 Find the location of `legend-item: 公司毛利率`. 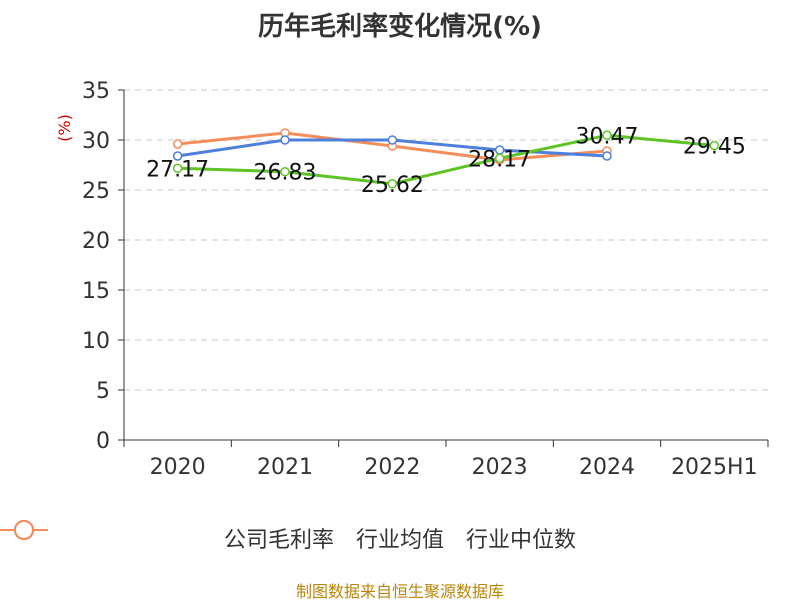

legend-item: 公司毛利率 is located at coordinates (167, 537).